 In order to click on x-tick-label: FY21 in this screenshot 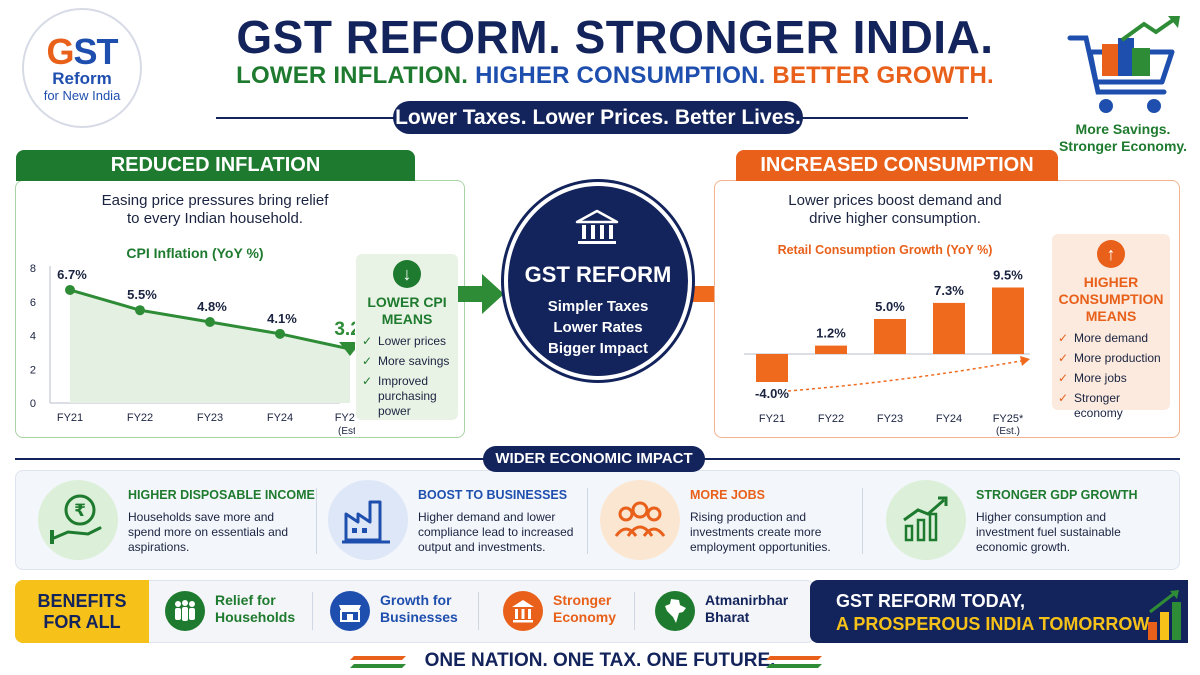, I will do `click(70, 418)`.